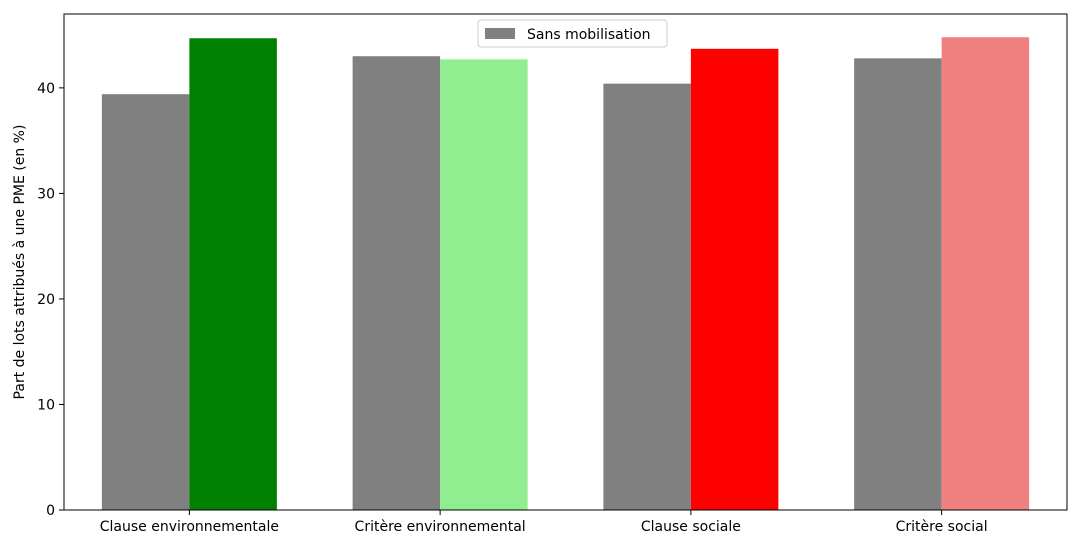 The image size is (1068, 539). What do you see at coordinates (691, 527) in the screenshot?
I see `x-tick-label: Clause sociale` at bounding box center [691, 527].